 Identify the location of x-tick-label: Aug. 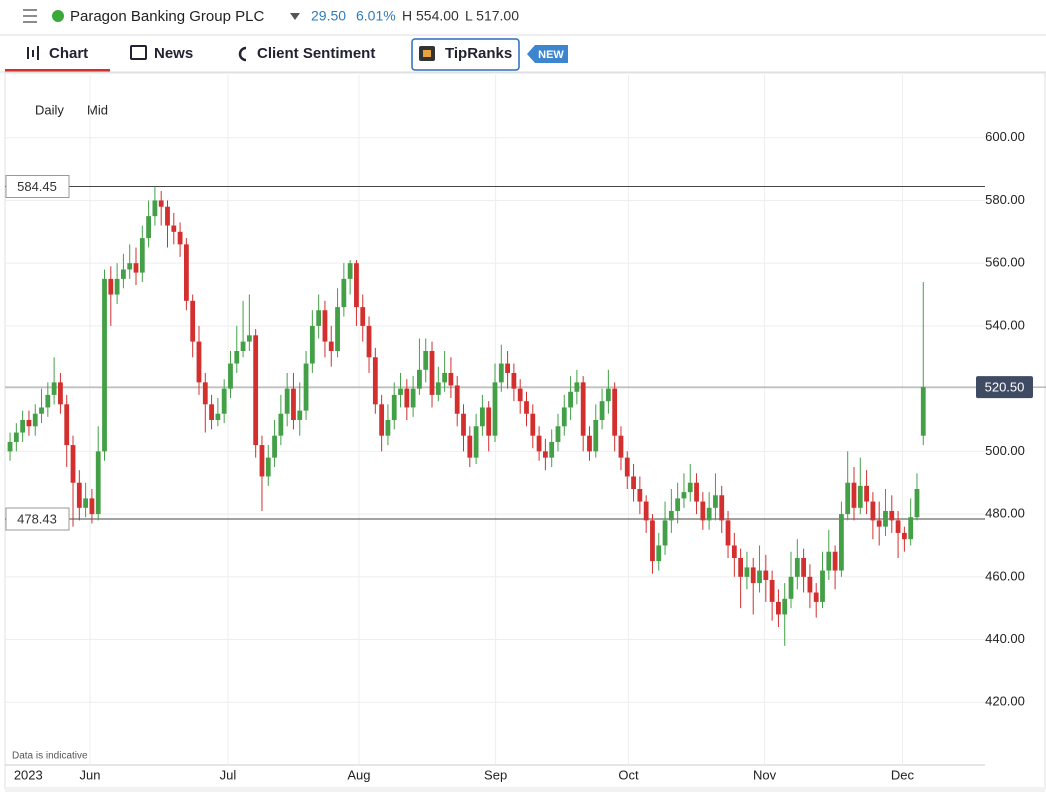
(358, 774).